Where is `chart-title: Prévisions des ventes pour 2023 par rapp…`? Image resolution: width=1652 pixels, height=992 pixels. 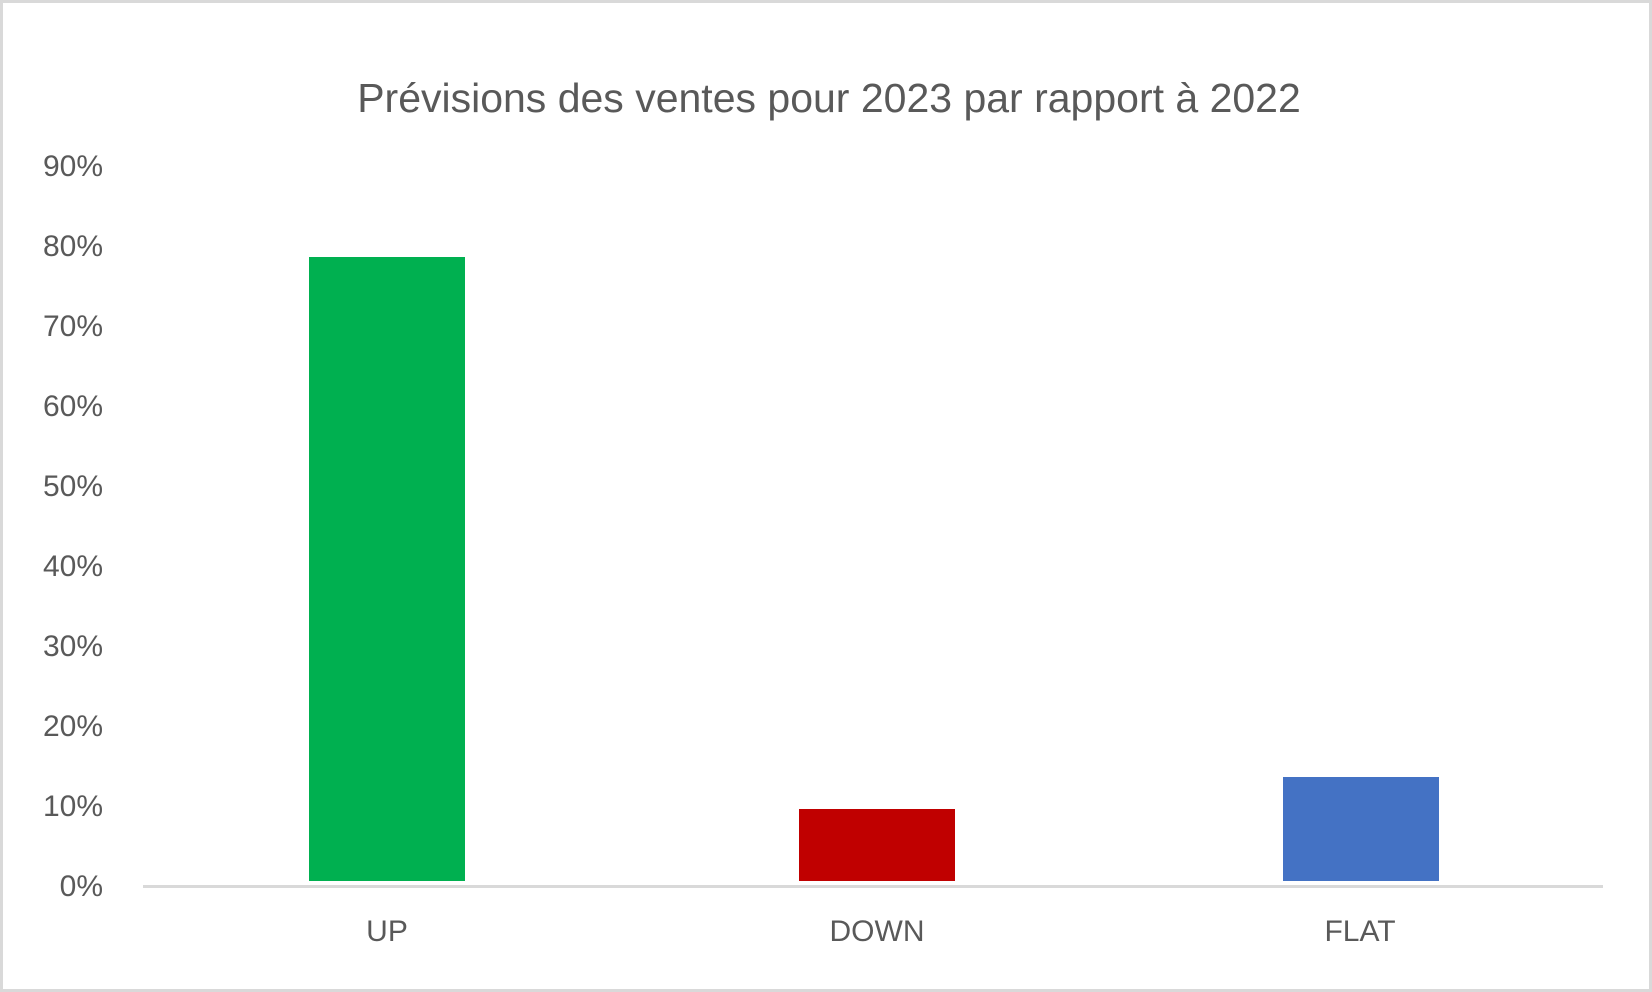 chart-title: Prévisions des ventes pour 2023 par rapp… is located at coordinates (829, 98).